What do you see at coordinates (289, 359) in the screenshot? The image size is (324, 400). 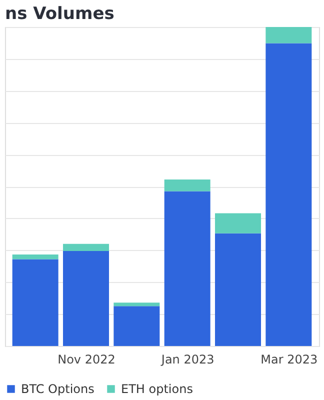 I see `x-tick-label: Mar 2023` at bounding box center [289, 359].